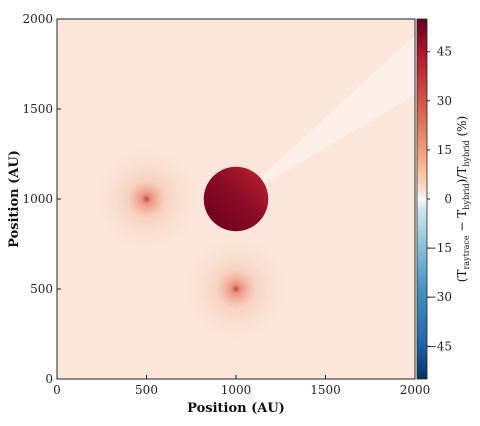  Describe the element at coordinates (37, 199) in the screenshot. I see `y-tick-label: 1000` at that location.